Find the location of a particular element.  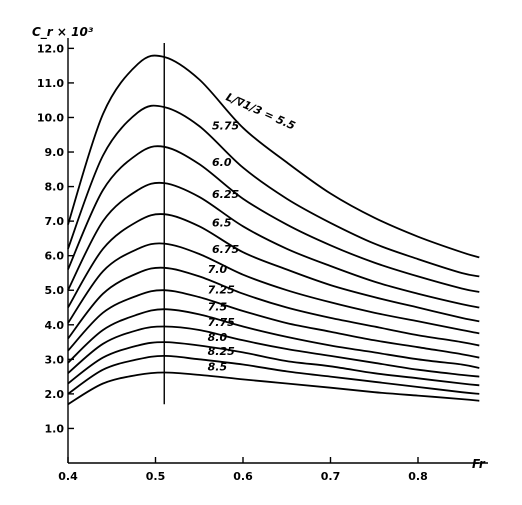

y-tick-label: 12.0 is located at coordinates (50, 48).